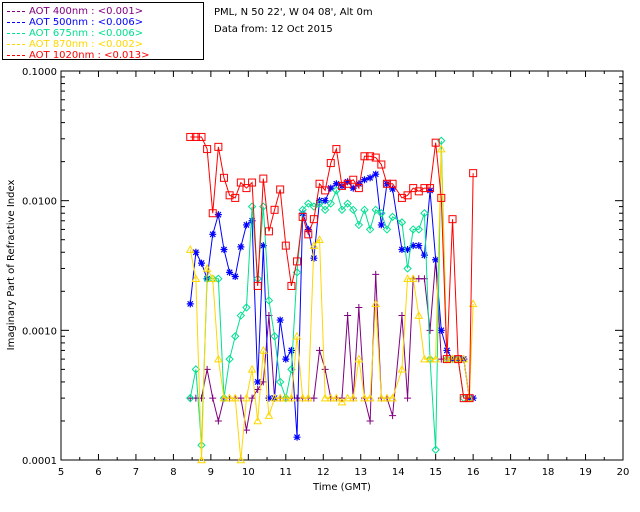 This screenshot has width=640, height=512. Describe the element at coordinates (548, 472) in the screenshot. I see `x-tick-label: 18` at that location.